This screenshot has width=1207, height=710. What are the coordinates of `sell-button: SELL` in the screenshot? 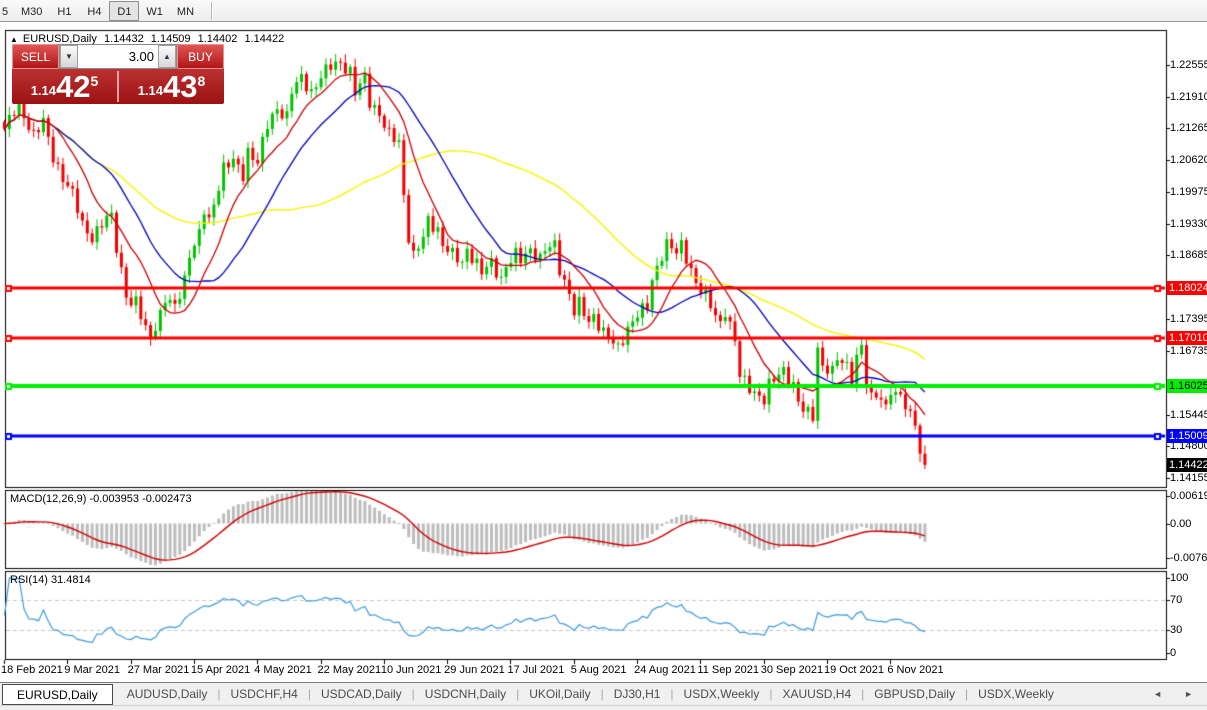 It's located at (35, 56).